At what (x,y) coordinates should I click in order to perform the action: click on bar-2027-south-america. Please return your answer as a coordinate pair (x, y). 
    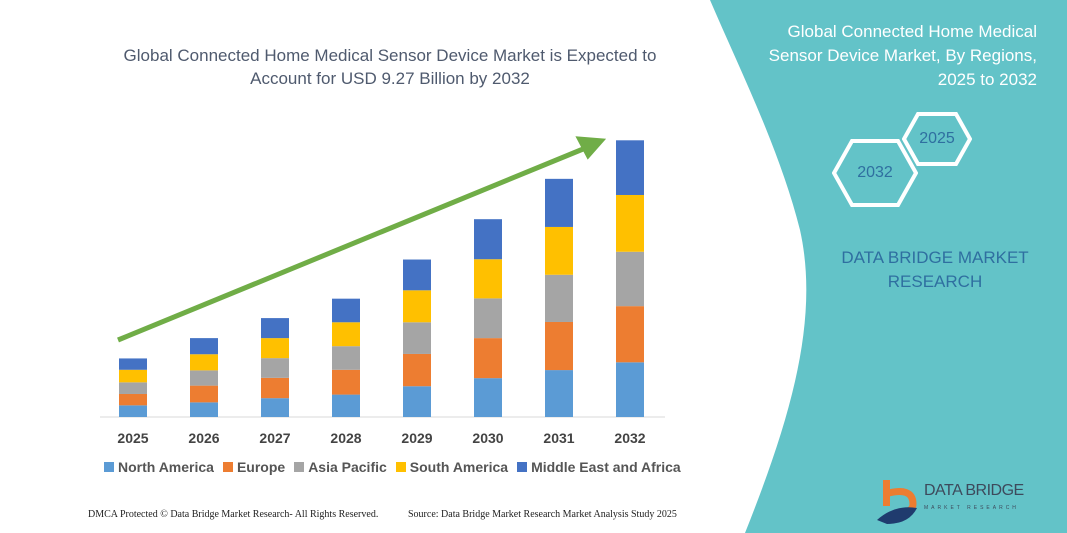
    Looking at the image, I should click on (275, 348).